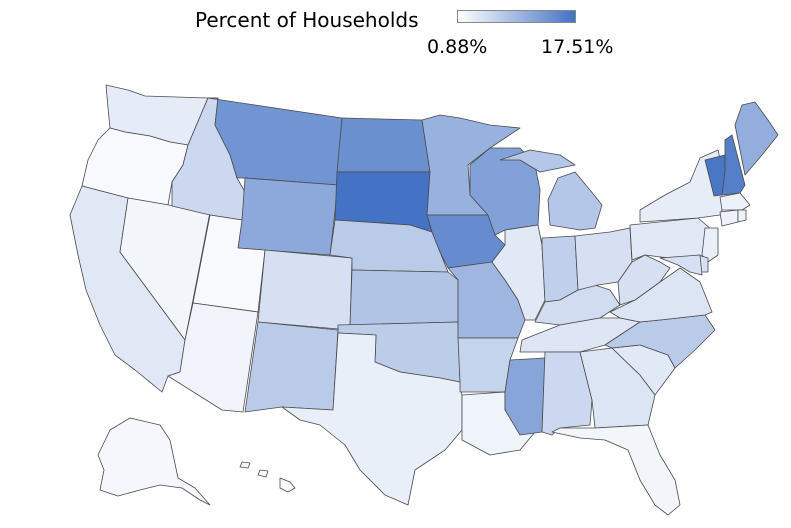 The height and width of the screenshot is (528, 791). I want to click on state-IN, so click(560, 269).